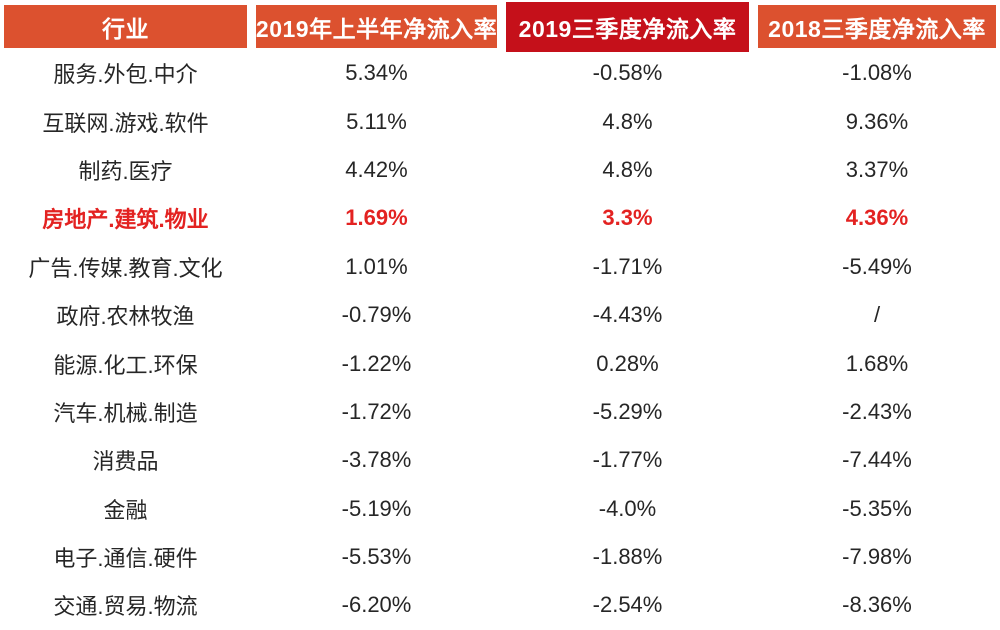 The image size is (1000, 630). What do you see at coordinates (376, 169) in the screenshot?
I see `value-2019-h1-cell: 4.42%` at bounding box center [376, 169].